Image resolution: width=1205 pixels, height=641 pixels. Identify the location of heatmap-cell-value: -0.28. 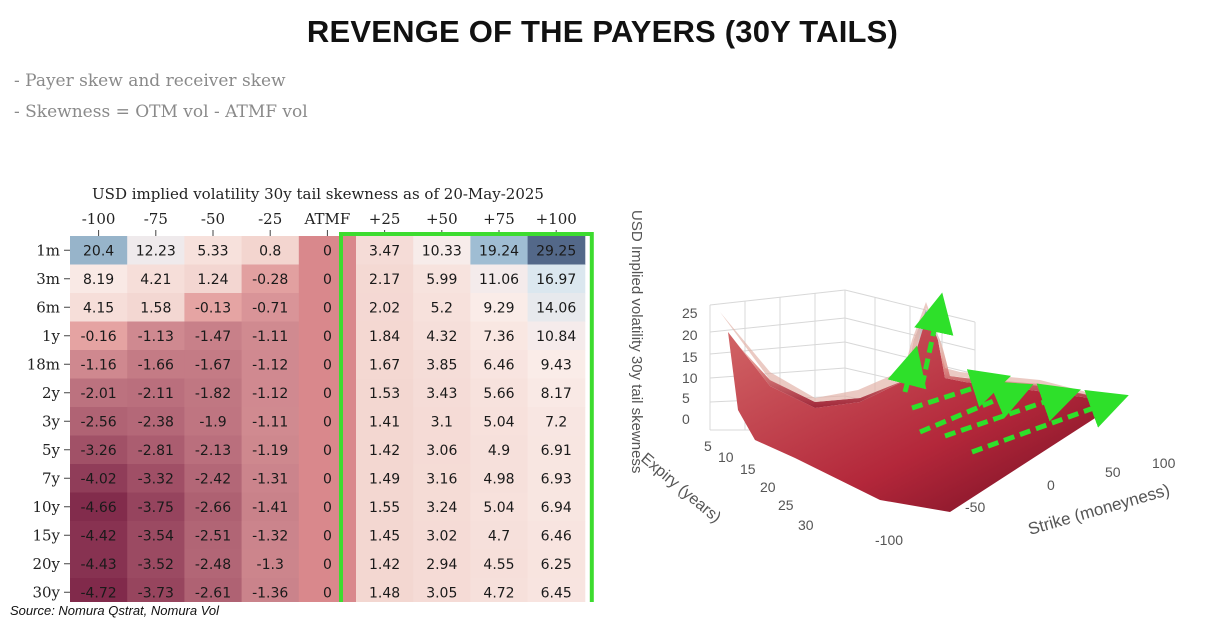
(270, 280).